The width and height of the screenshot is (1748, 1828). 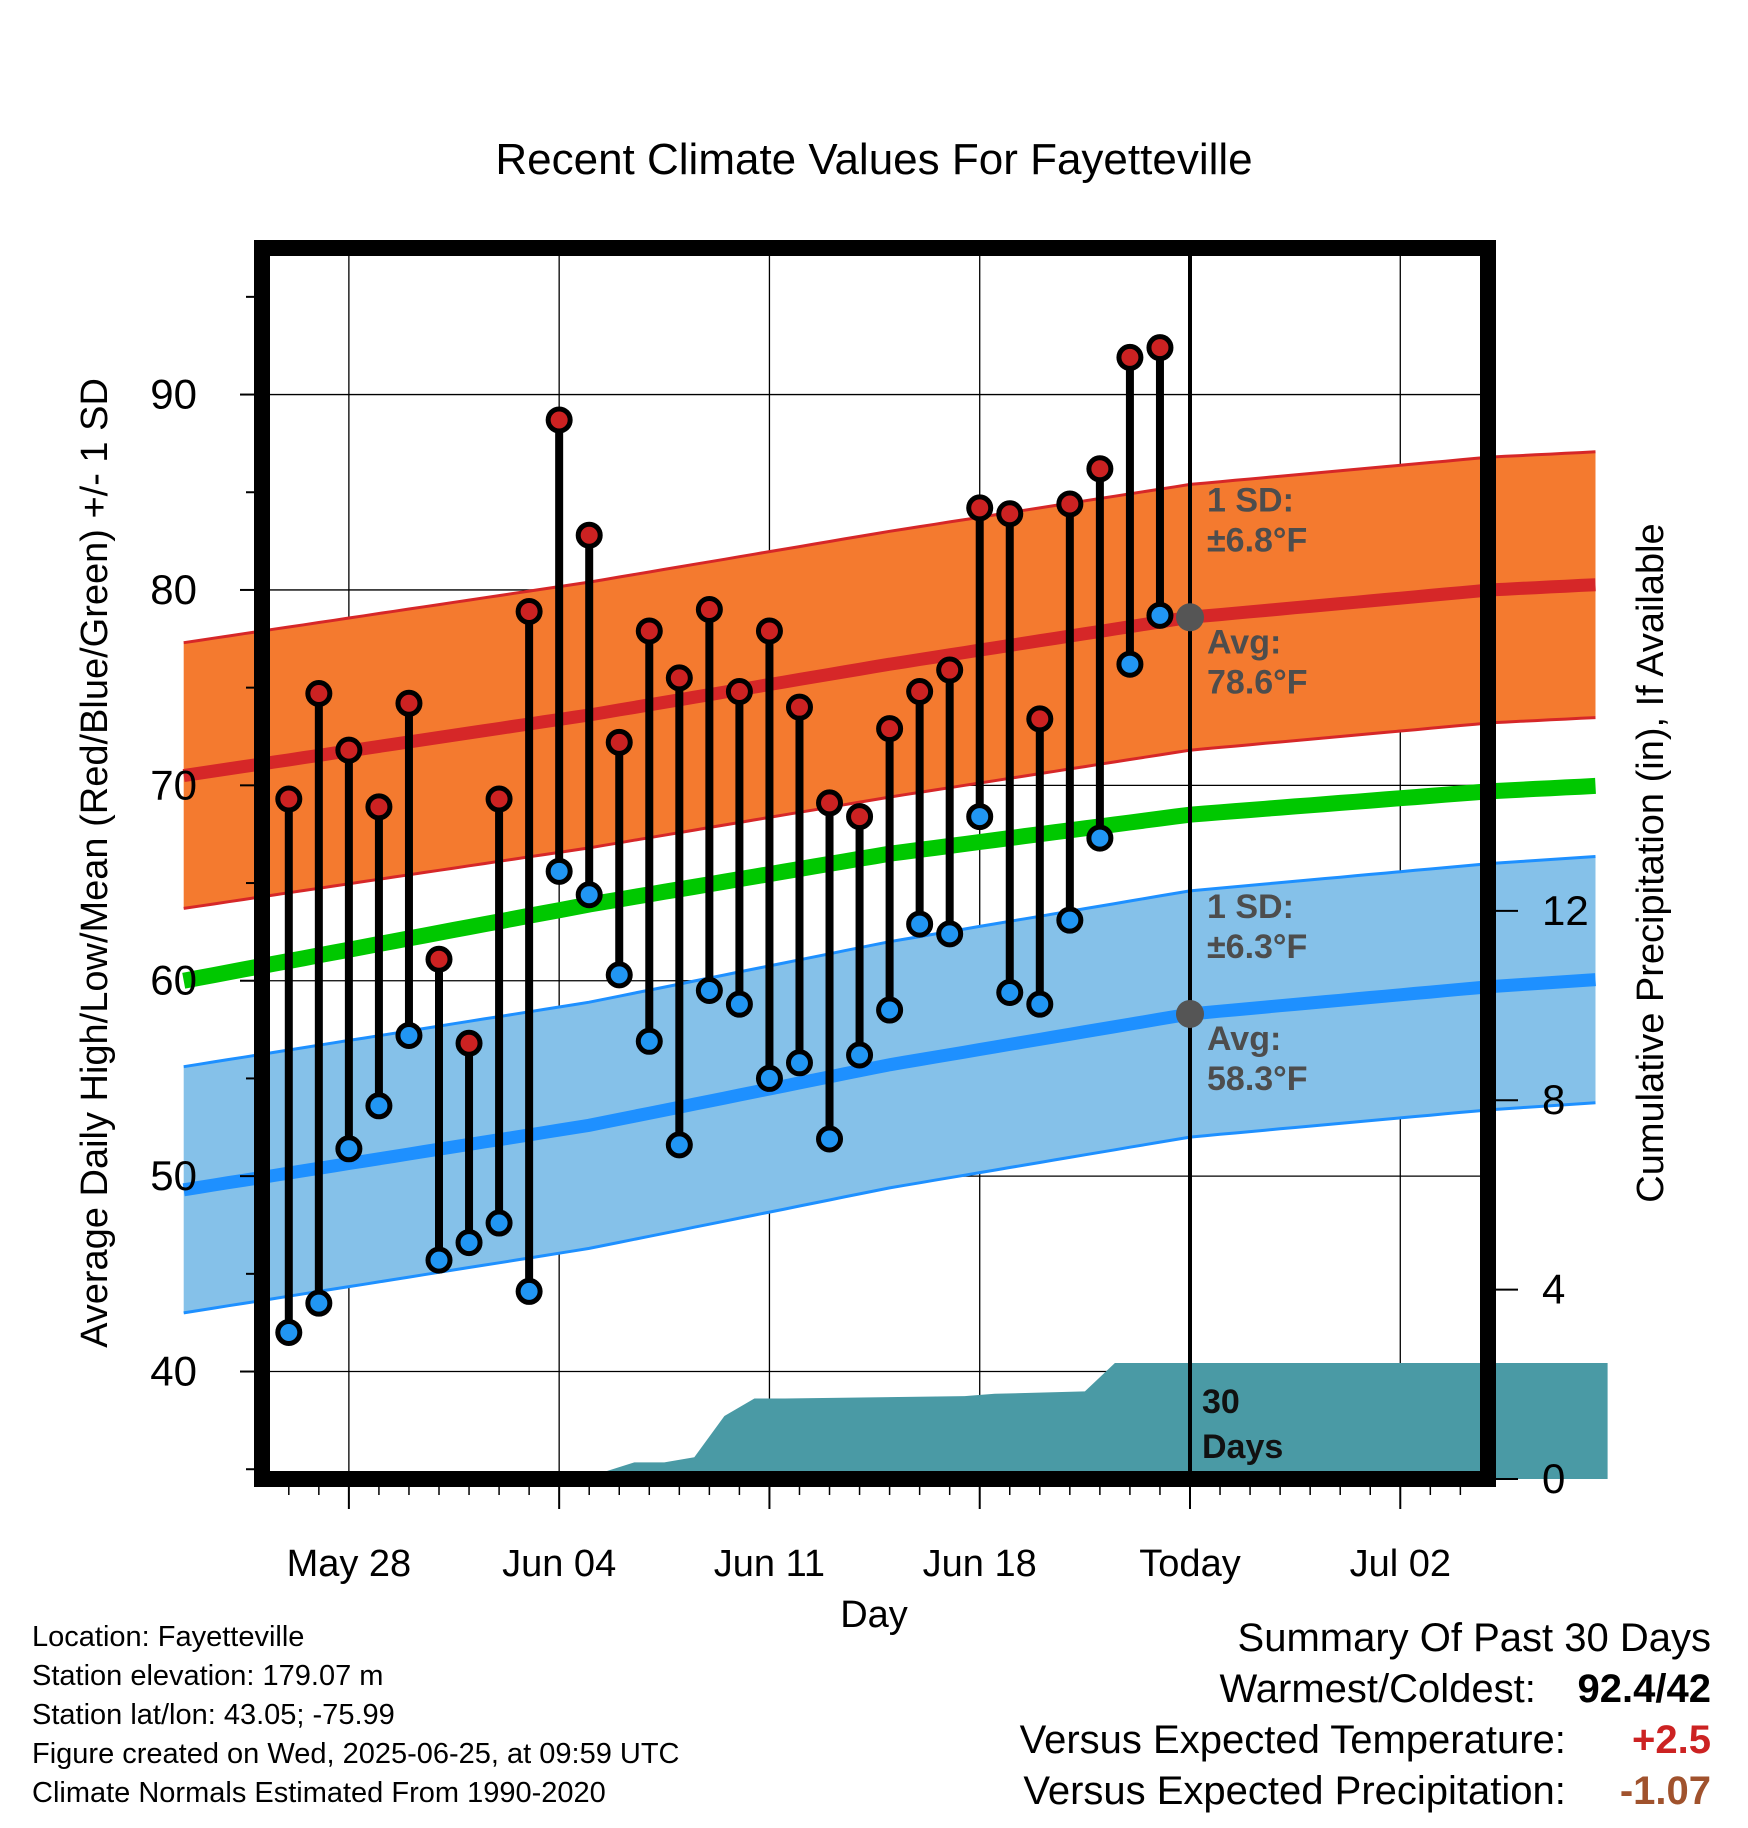 I want to click on footer-latlon: Station lat/lon: 43.05; -75.99, so click(x=213, y=1715).